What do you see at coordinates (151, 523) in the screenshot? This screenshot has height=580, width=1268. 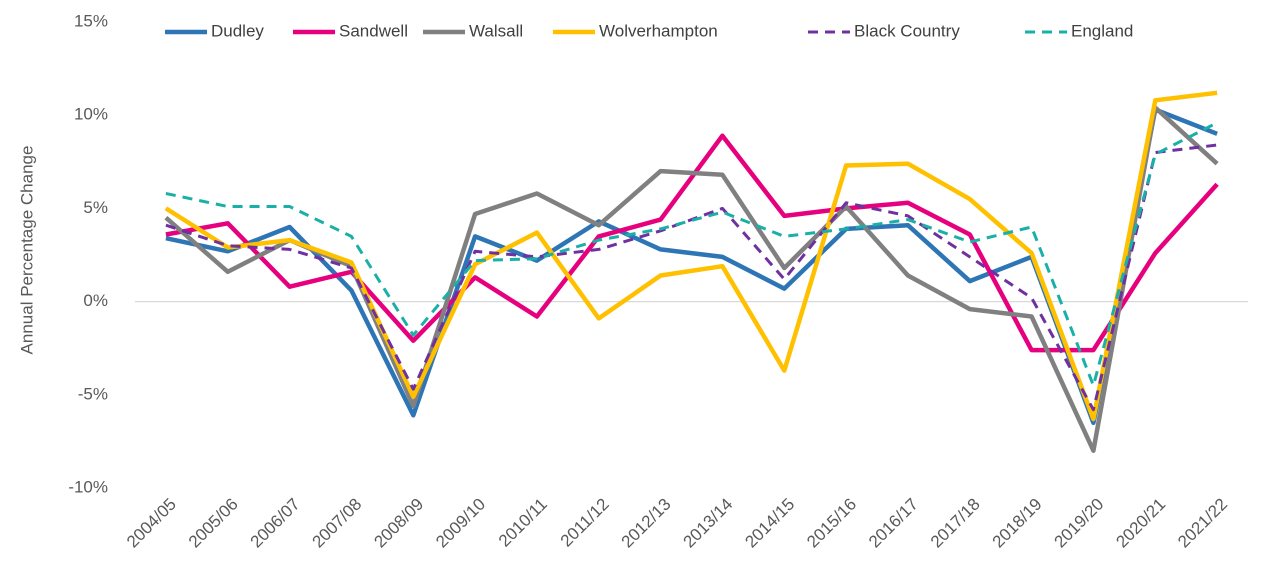 I see `x-tick-label: 2004/05` at bounding box center [151, 523].